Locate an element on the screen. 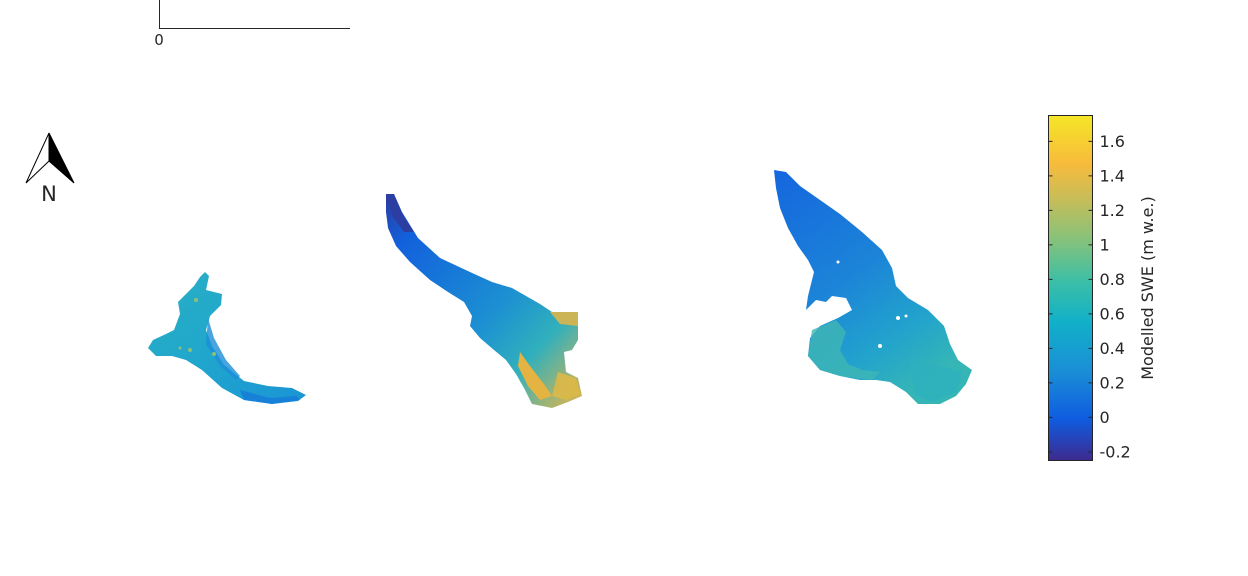  glacier-east is located at coordinates (873, 287).